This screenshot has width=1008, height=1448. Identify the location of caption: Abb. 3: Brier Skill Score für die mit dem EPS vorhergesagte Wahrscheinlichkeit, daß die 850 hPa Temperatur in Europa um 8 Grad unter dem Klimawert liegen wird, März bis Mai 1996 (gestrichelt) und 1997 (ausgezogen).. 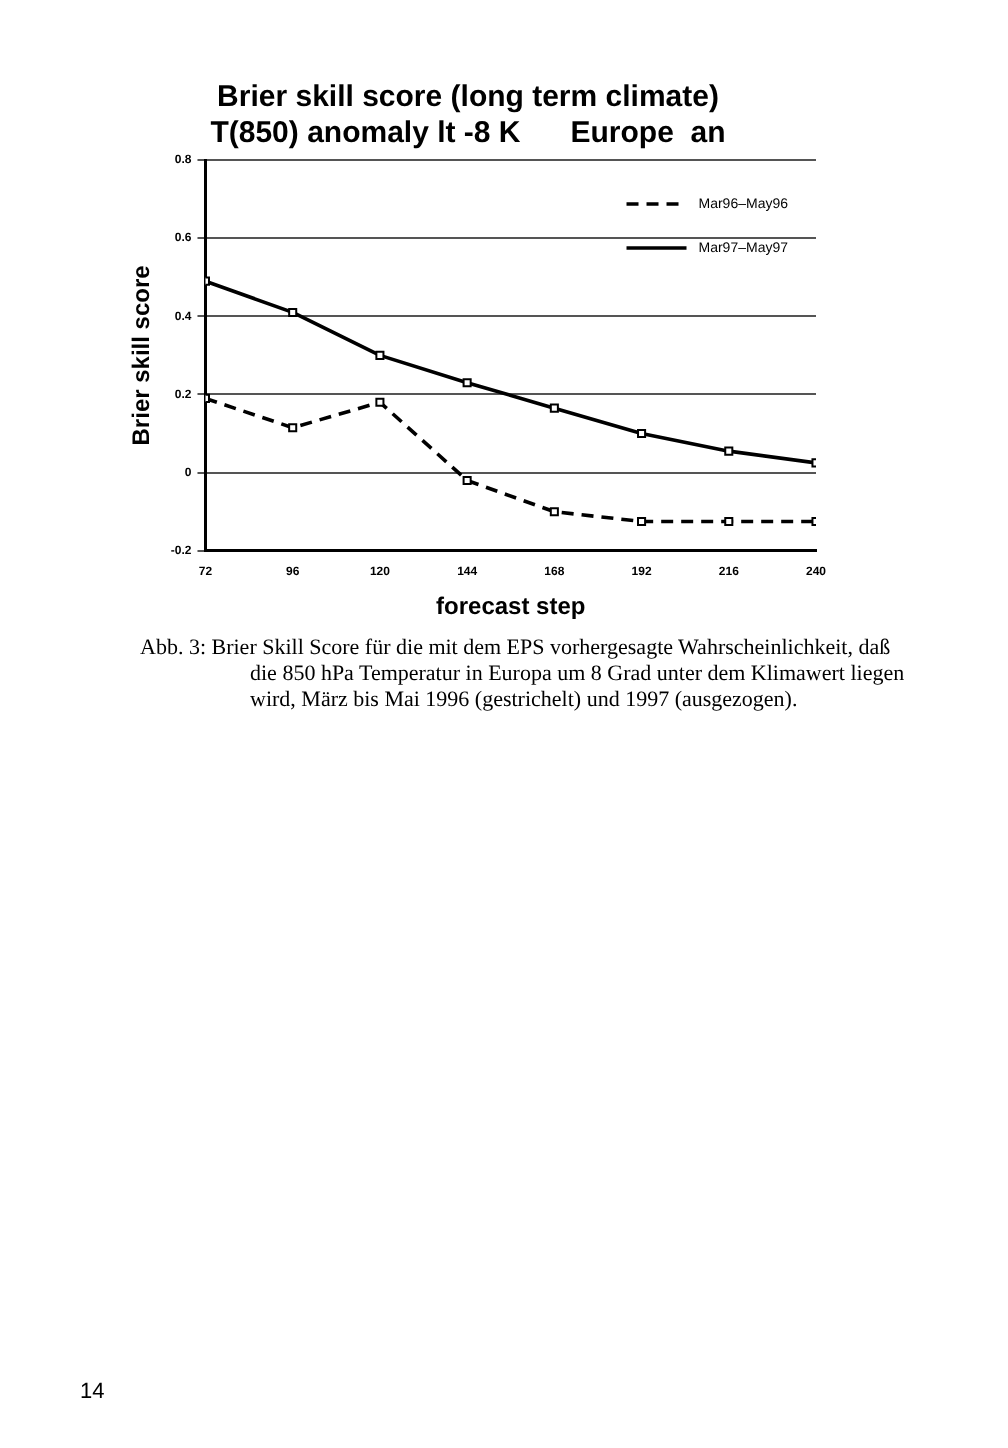
(523, 675).